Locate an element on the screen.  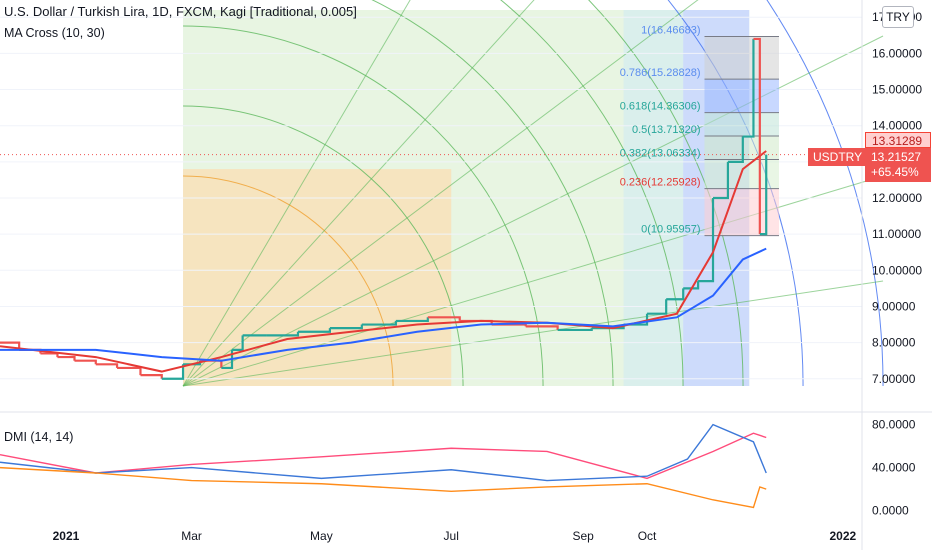
fan-region-orange is located at coordinates (317, 277).